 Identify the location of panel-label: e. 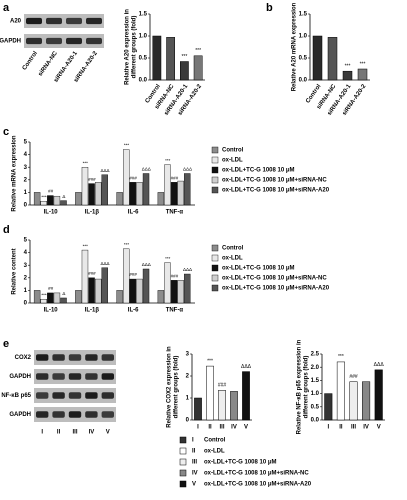
(6, 344).